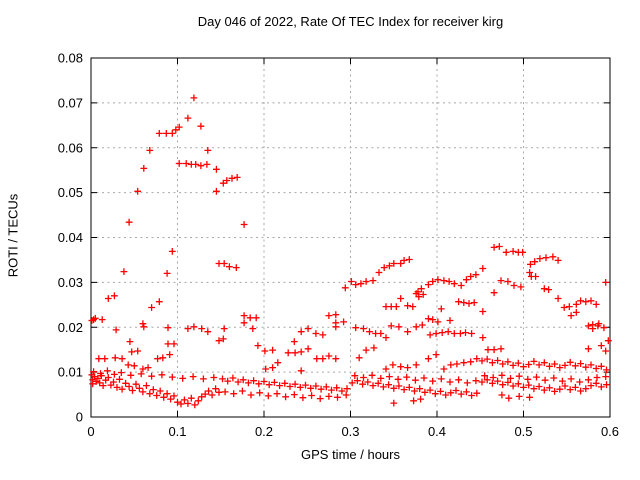  Describe the element at coordinates (70, 58) in the screenshot. I see `y-tick-label: 0.08` at that location.